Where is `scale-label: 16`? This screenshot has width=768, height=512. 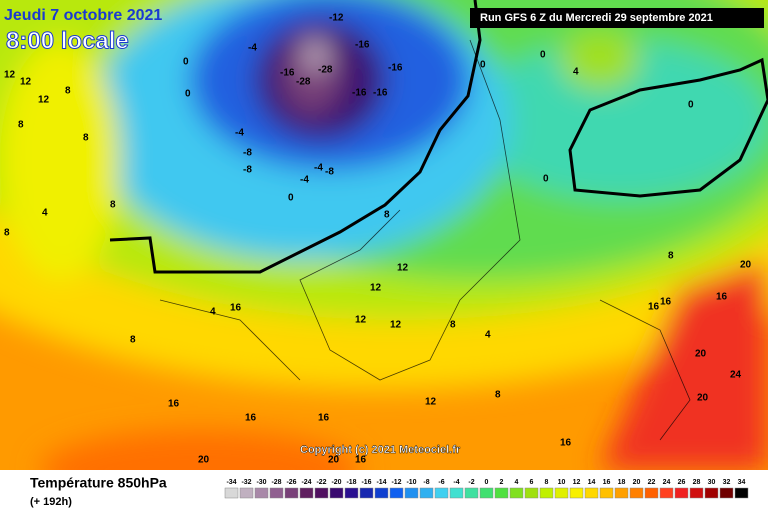 scale-label: 16 is located at coordinates (607, 482).